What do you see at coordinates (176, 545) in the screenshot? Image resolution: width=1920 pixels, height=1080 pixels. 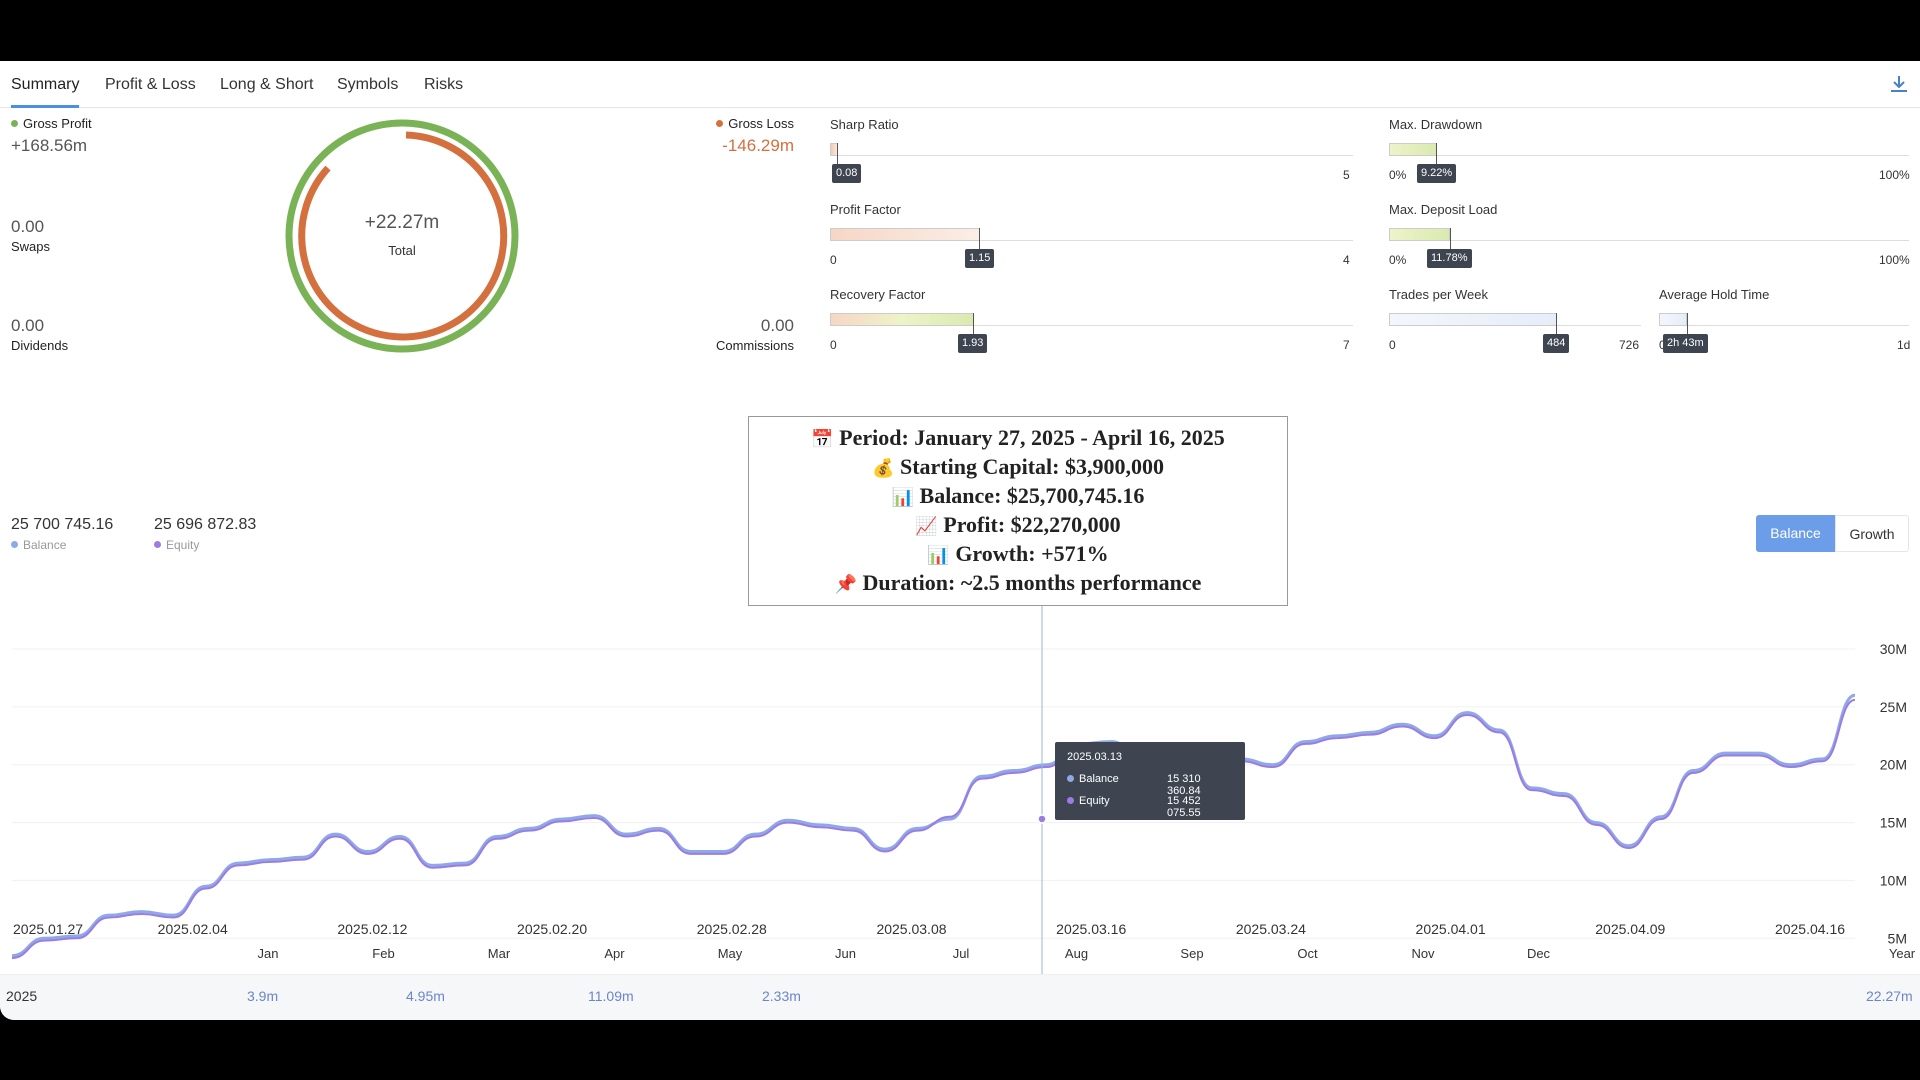 I see `equity-legend-label: Equity` at bounding box center [176, 545].